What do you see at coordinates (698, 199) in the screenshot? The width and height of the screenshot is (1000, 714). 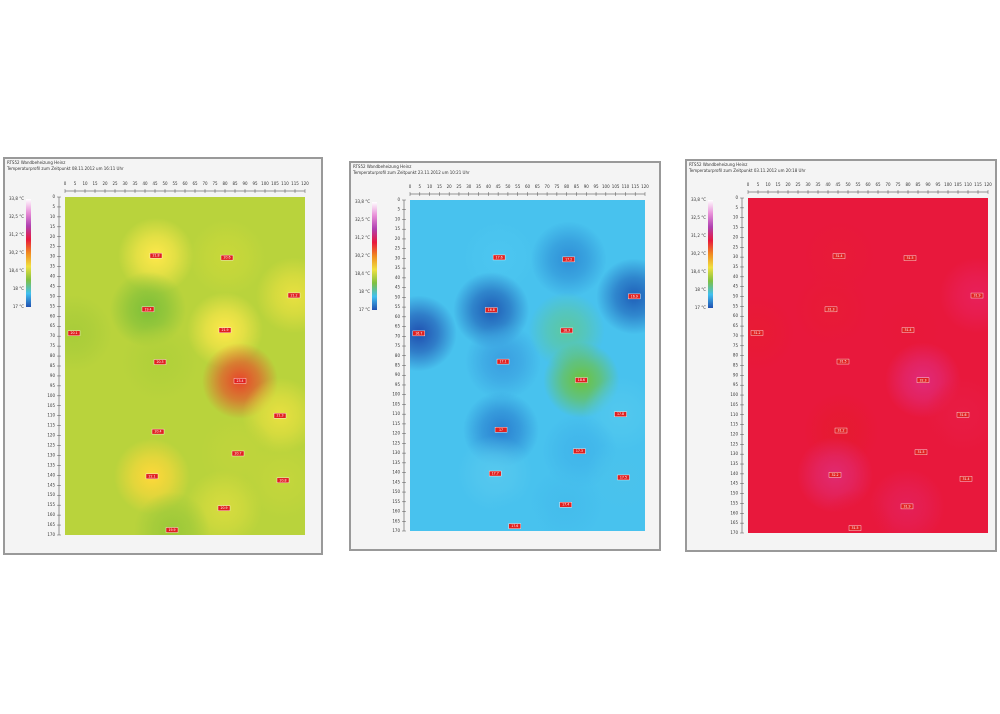 I see `colorbar-label: 33,8 °C` at bounding box center [698, 199].